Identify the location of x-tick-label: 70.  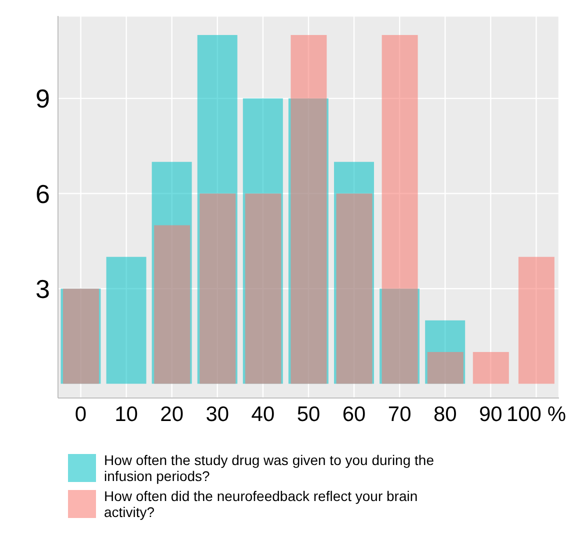
(400, 414).